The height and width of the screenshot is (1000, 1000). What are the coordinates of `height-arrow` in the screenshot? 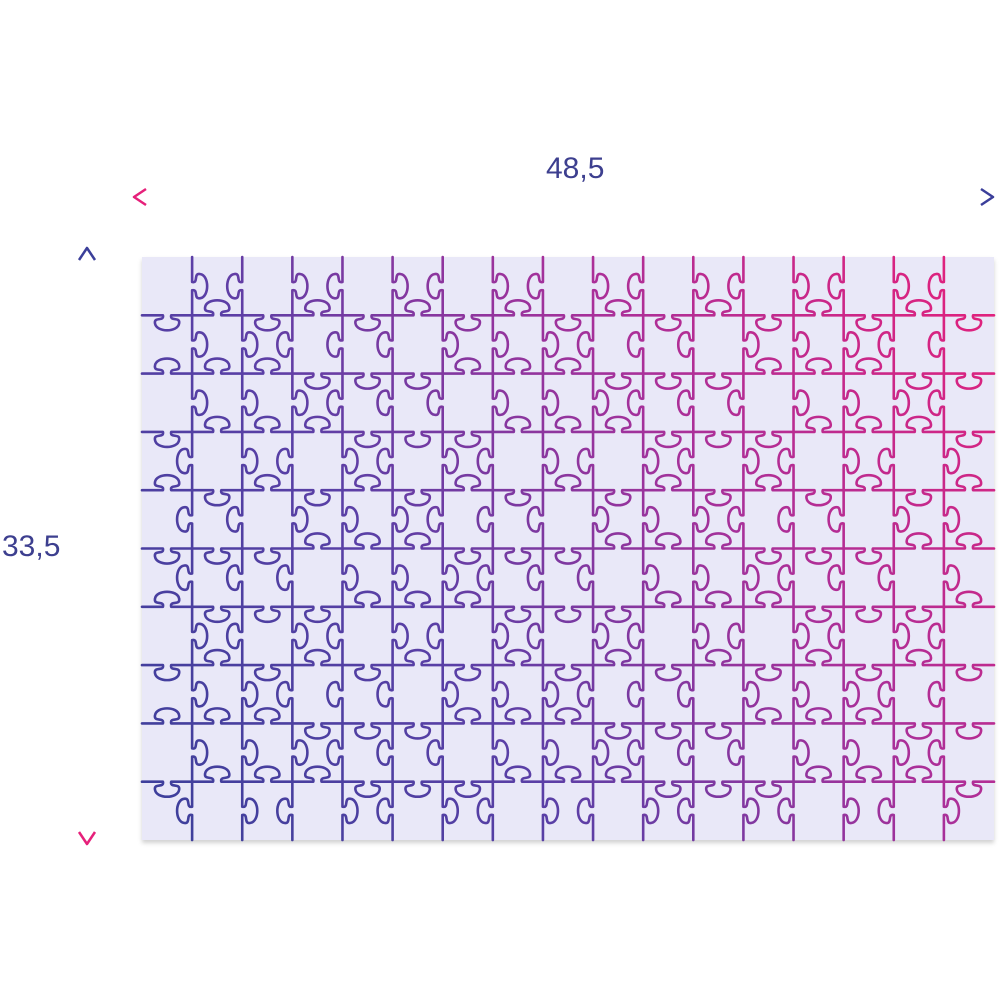 It's located at (87, 546).